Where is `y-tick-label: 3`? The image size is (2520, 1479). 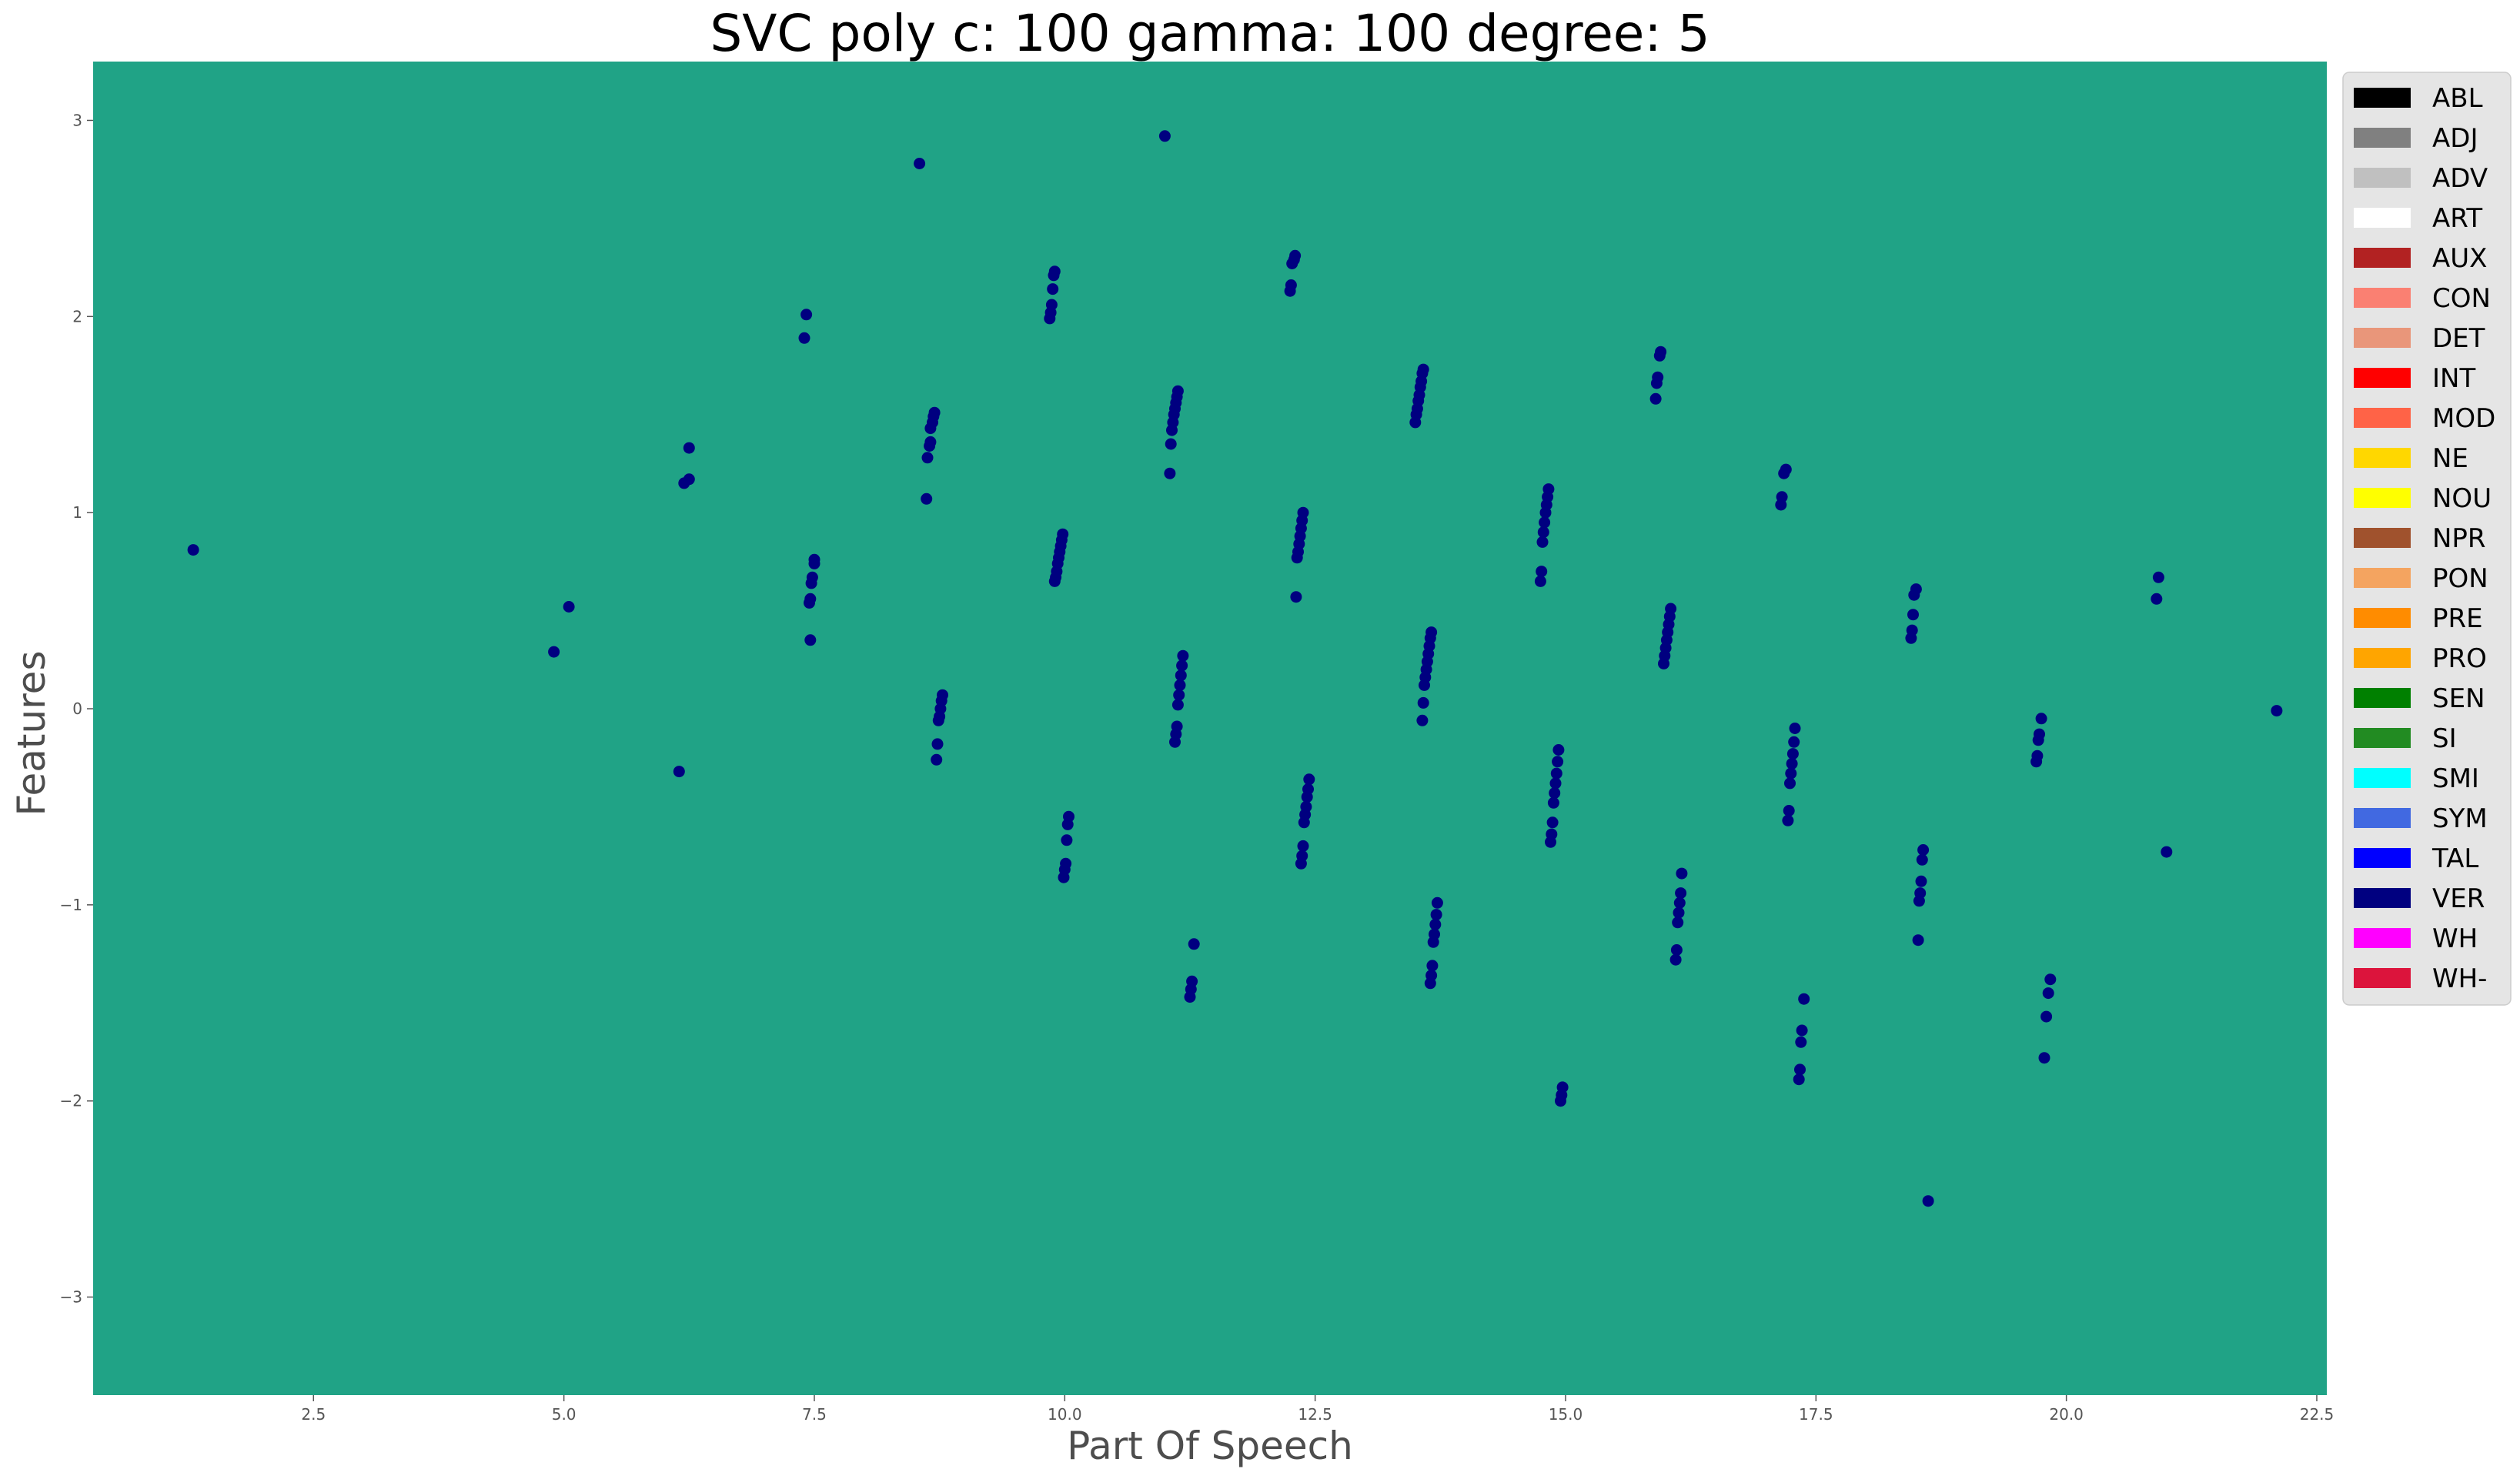
y-tick-label: 3 is located at coordinates (77, 120).